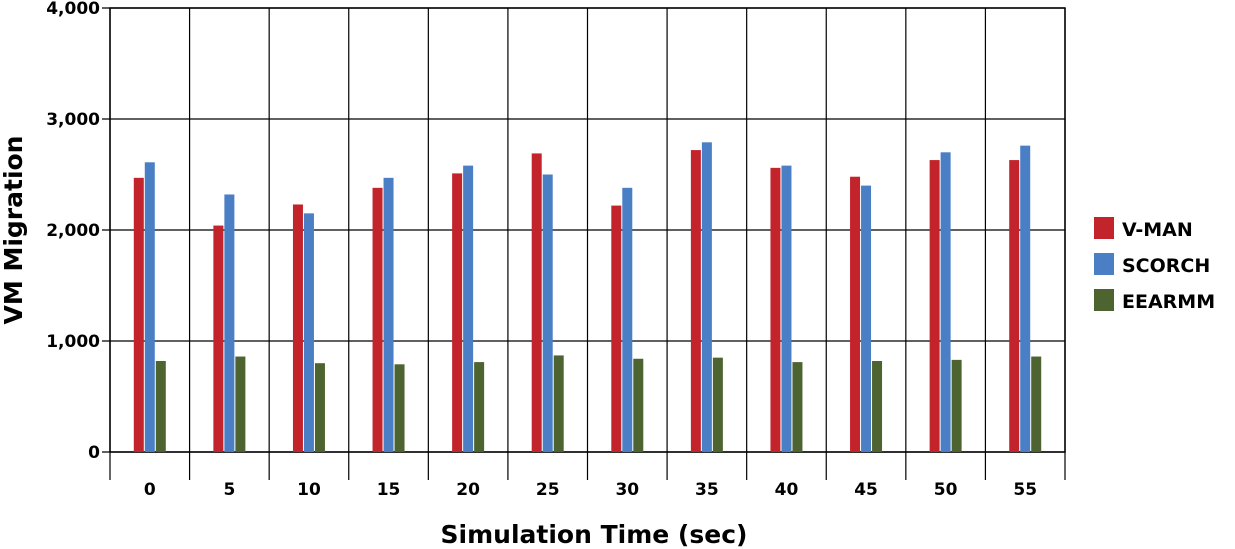 The height and width of the screenshot is (549, 1235). What do you see at coordinates (866, 490) in the screenshot?
I see `x-tick-label: 45` at bounding box center [866, 490].